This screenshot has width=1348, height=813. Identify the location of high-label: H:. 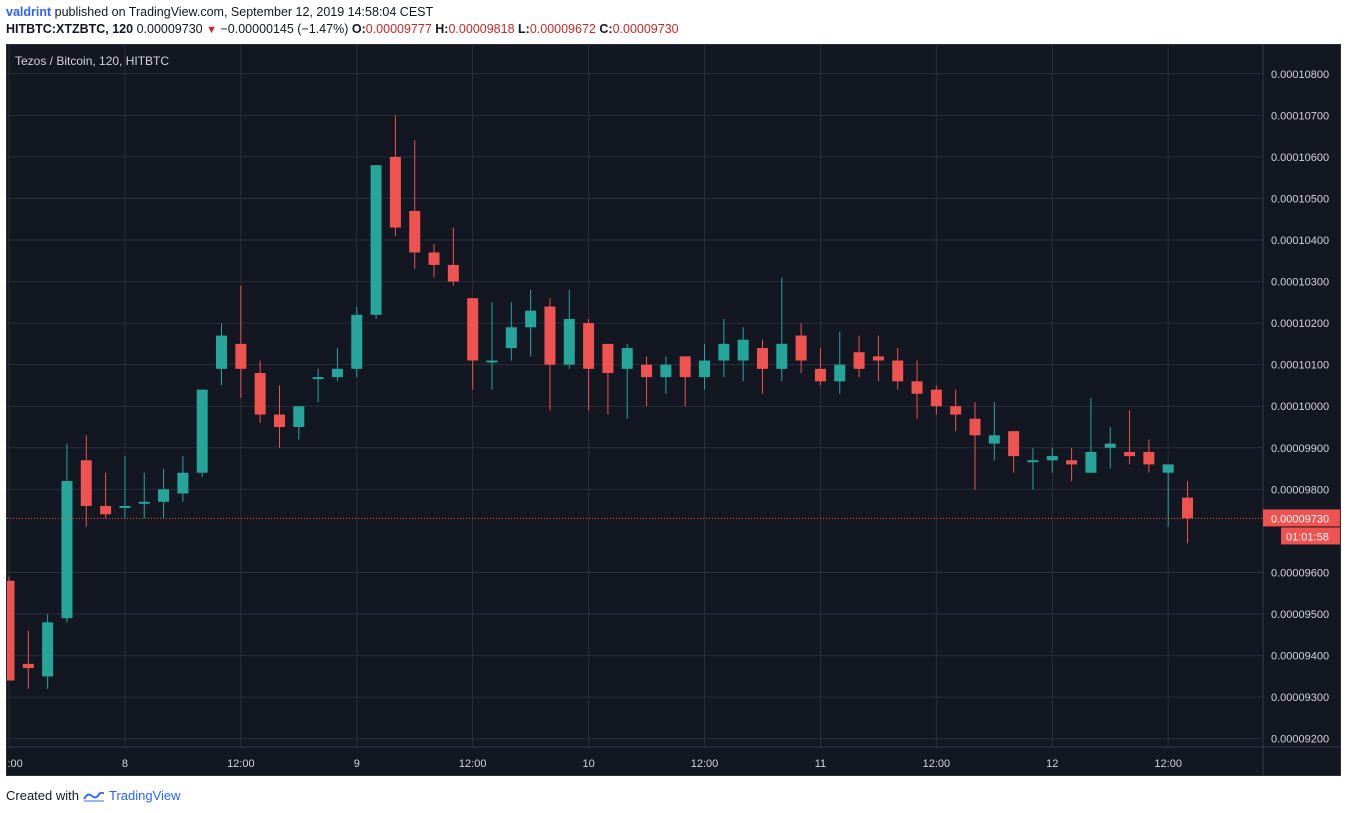
(442, 29).